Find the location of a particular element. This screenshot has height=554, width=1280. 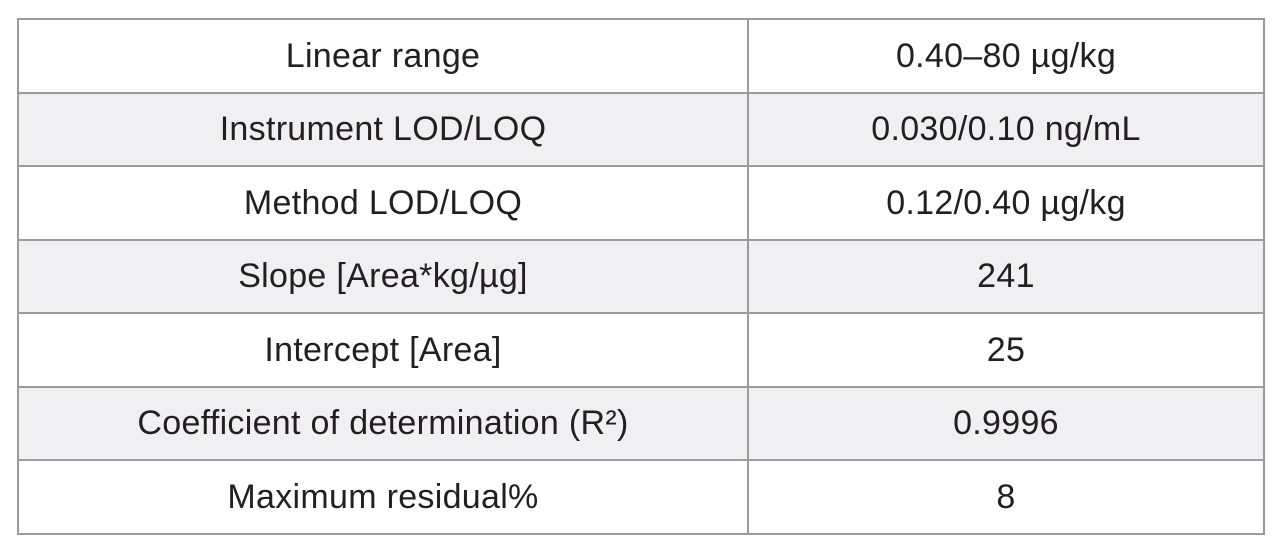

value-cell: 241 is located at coordinates (1006, 276).